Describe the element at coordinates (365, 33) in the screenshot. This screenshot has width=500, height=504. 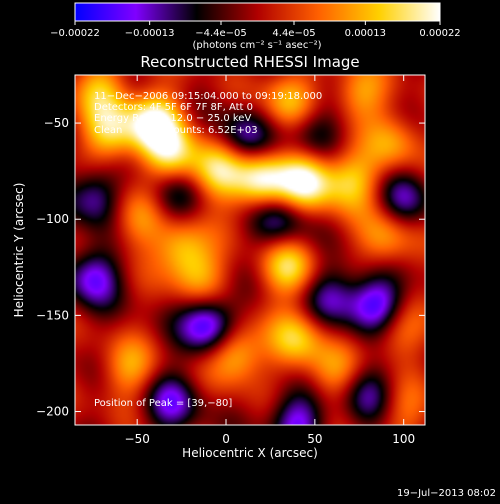
I see `colorbar-tick-label: 0.00013` at that location.